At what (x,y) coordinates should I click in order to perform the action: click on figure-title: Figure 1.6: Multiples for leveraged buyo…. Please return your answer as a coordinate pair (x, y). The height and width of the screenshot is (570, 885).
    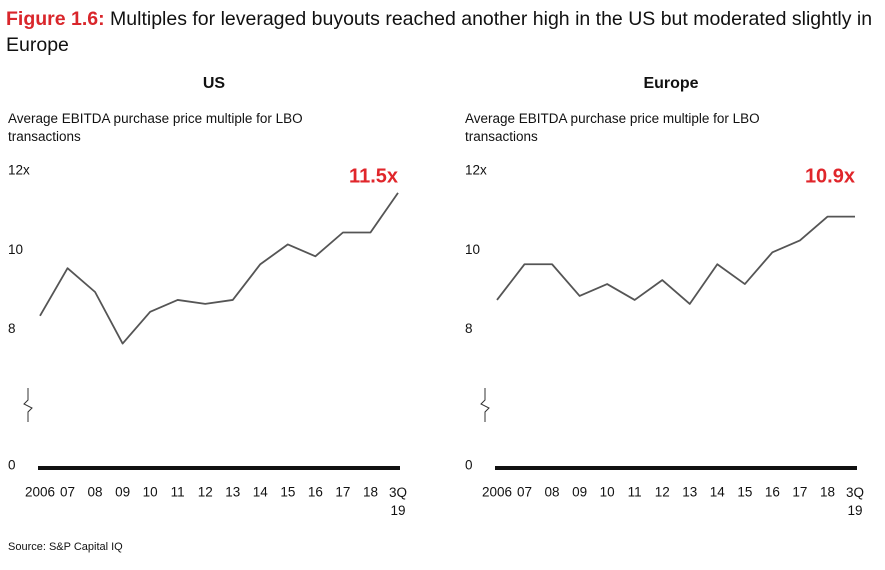
    Looking at the image, I should click on (443, 32).